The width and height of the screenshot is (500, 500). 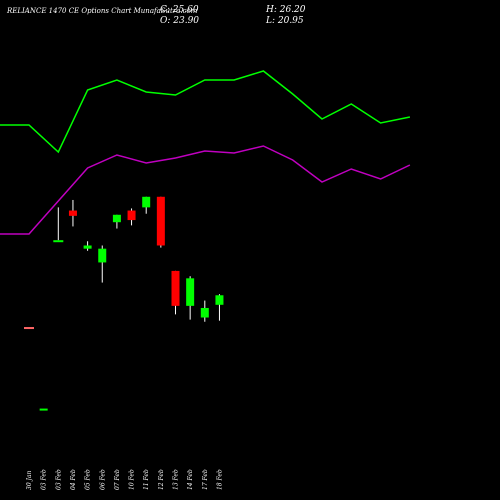 What do you see at coordinates (205, 190) in the screenshot?
I see `lower-band-line` at bounding box center [205, 190].